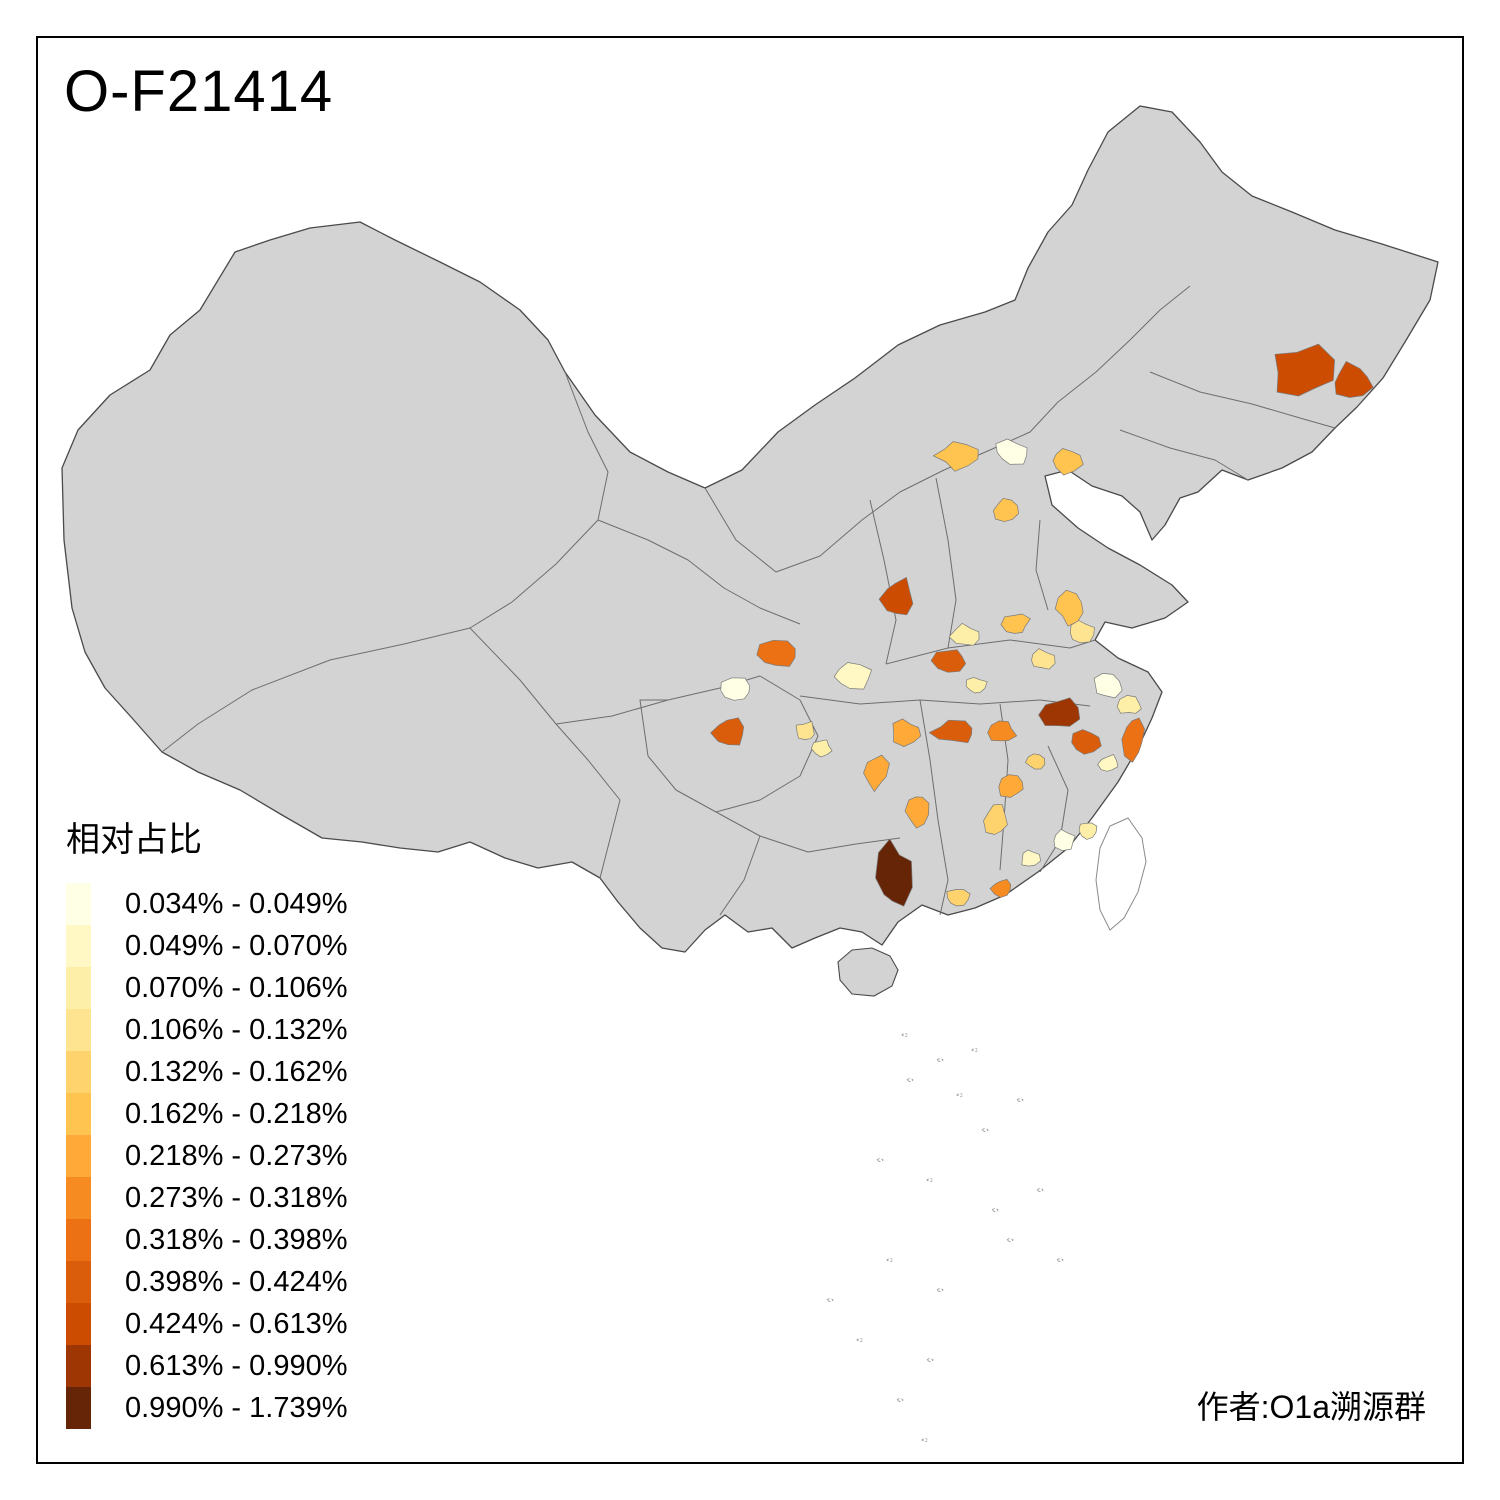 This screenshot has height=1500, width=1500. I want to click on legend-item: 0.070% - 0.106%, so click(206, 988).